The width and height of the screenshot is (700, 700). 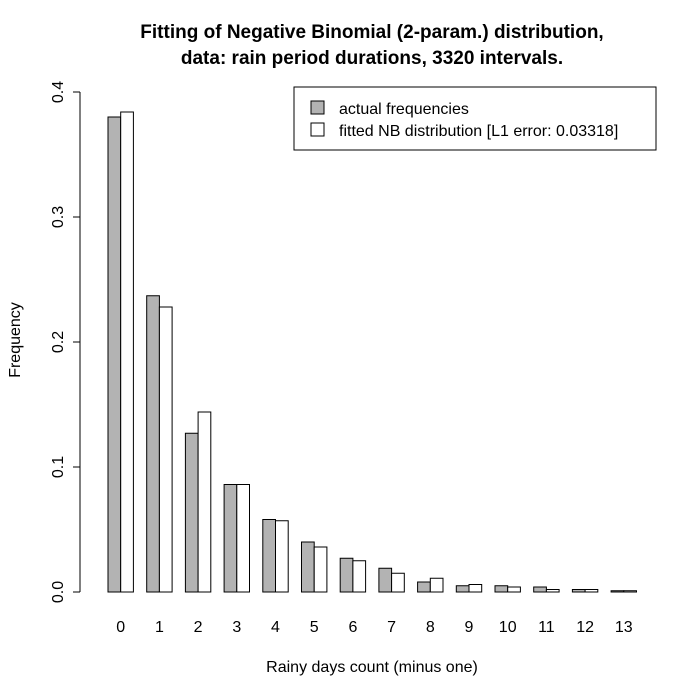 I want to click on x-tick-label: 13, so click(x=624, y=627).